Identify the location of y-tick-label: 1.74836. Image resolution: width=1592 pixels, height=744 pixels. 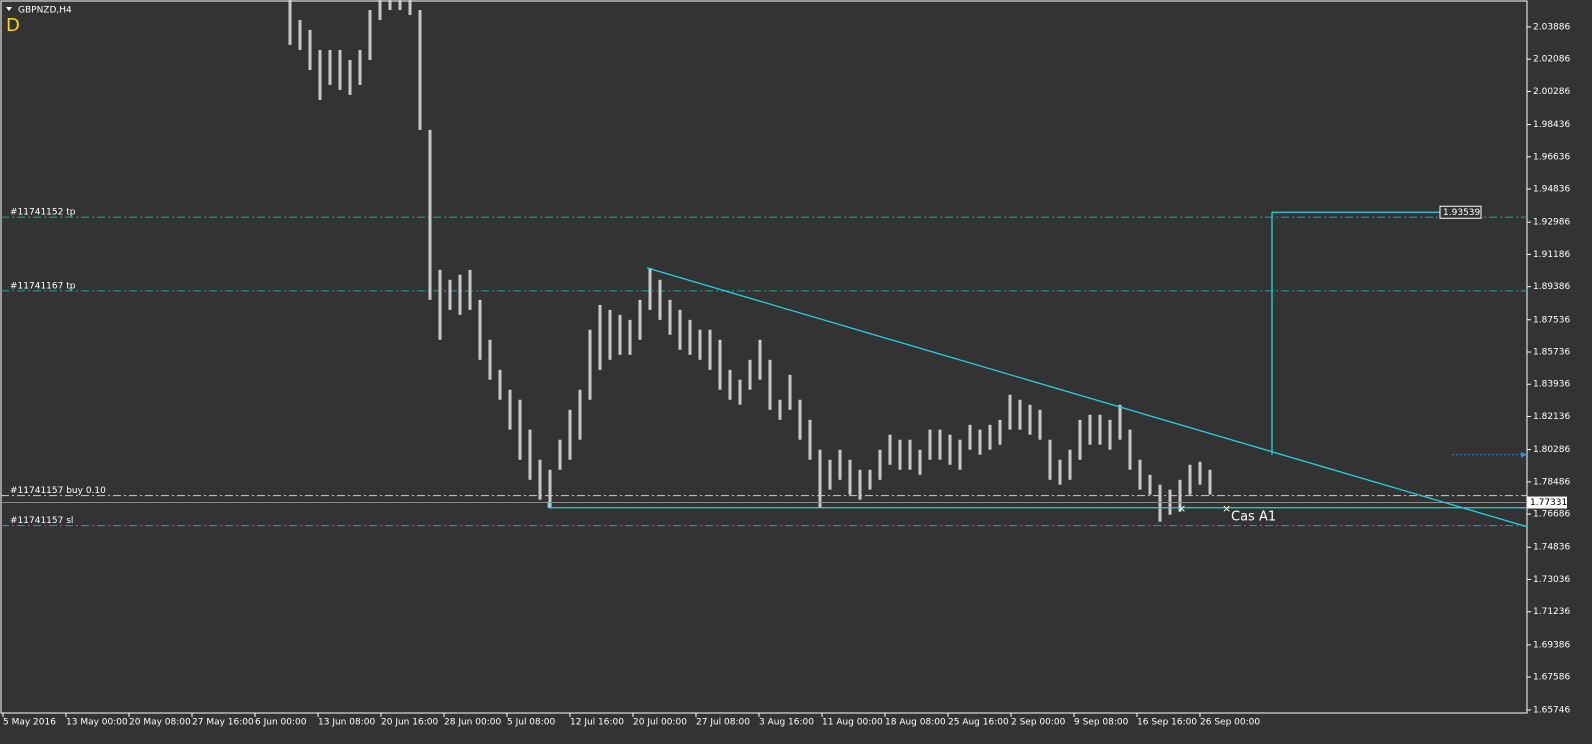
(1551, 548).